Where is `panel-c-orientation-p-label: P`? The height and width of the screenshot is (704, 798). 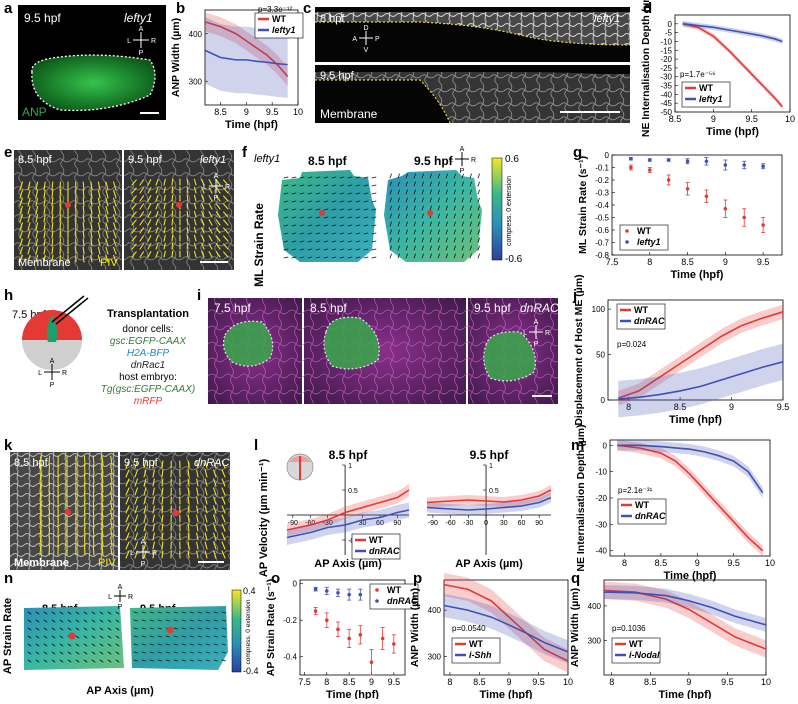
panel-c-orientation-p-label: P is located at coordinates (377, 39).